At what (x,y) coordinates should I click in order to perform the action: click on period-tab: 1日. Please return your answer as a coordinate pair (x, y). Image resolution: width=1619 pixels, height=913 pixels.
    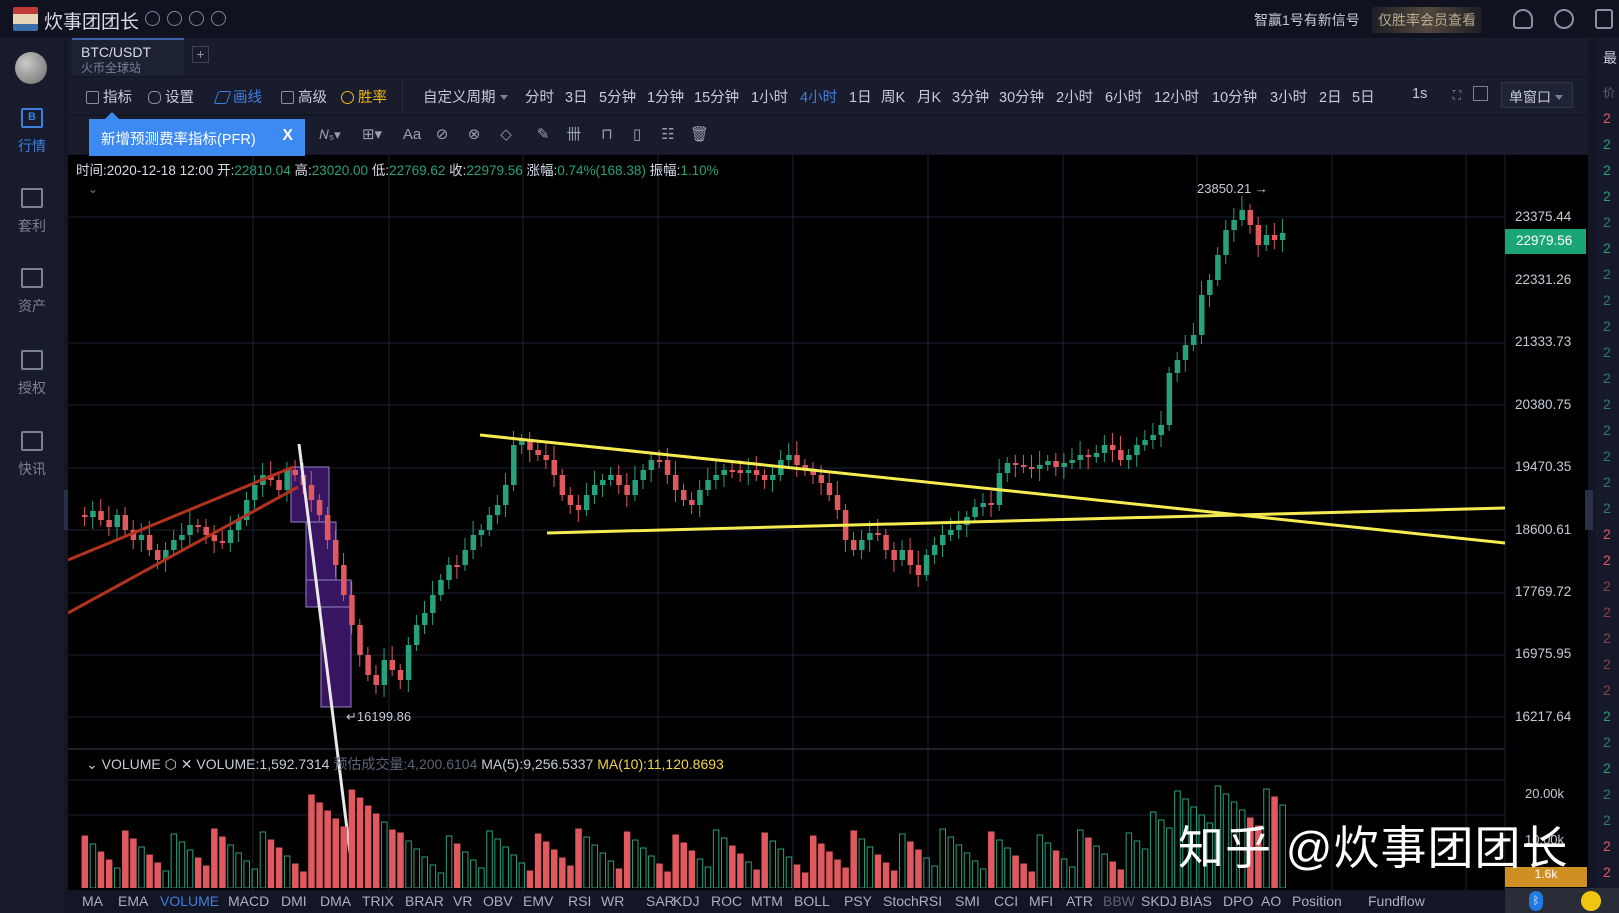
    Looking at the image, I should click on (860, 98).